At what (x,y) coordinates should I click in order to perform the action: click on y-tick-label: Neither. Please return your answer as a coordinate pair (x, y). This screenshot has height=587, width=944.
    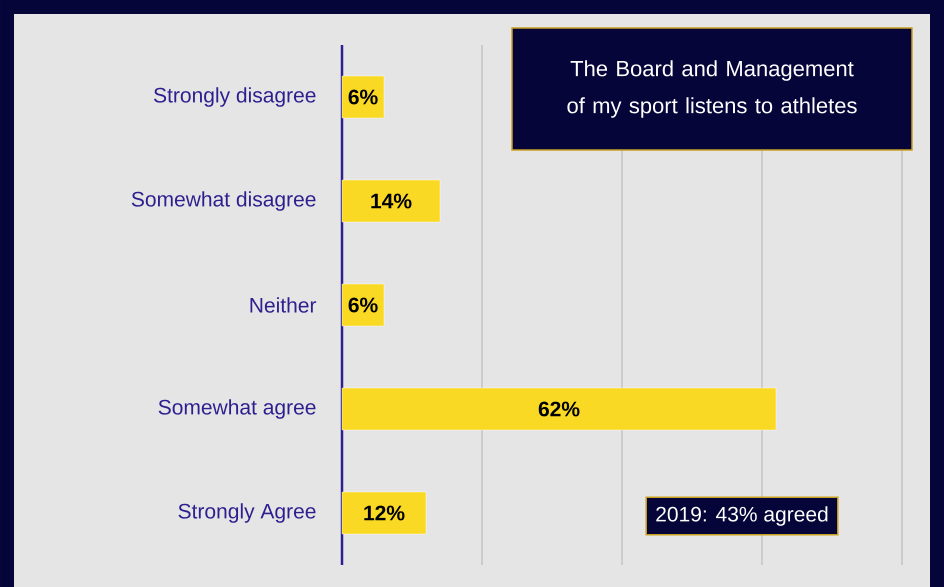
    Looking at the image, I should click on (283, 305).